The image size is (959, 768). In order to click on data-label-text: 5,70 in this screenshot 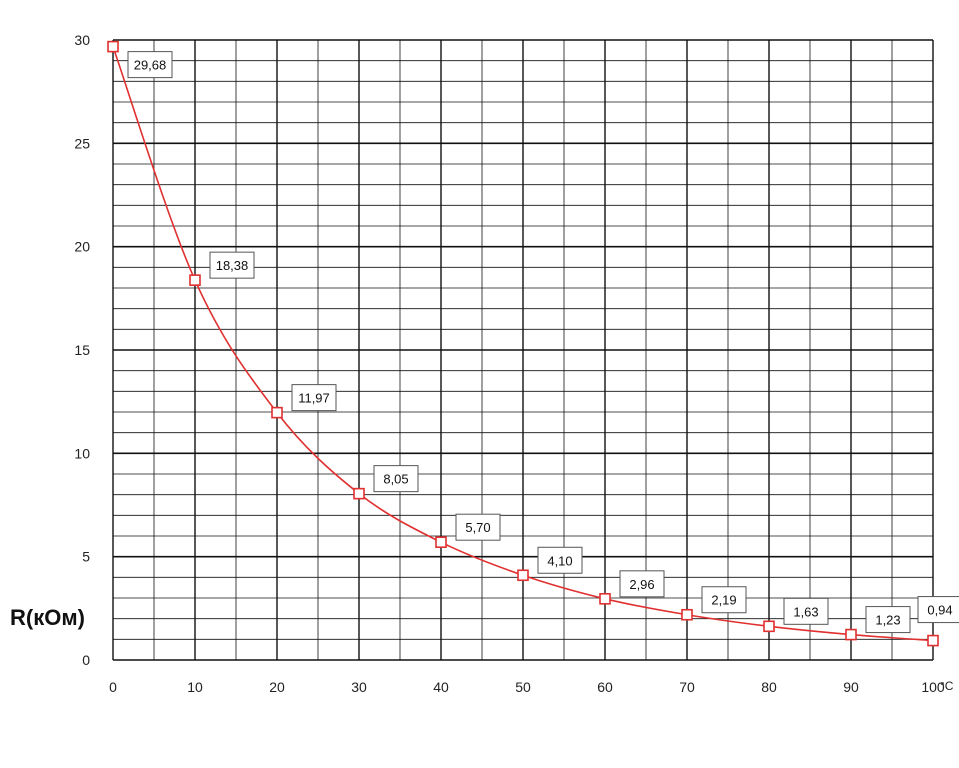, I will do `click(477, 527)`.